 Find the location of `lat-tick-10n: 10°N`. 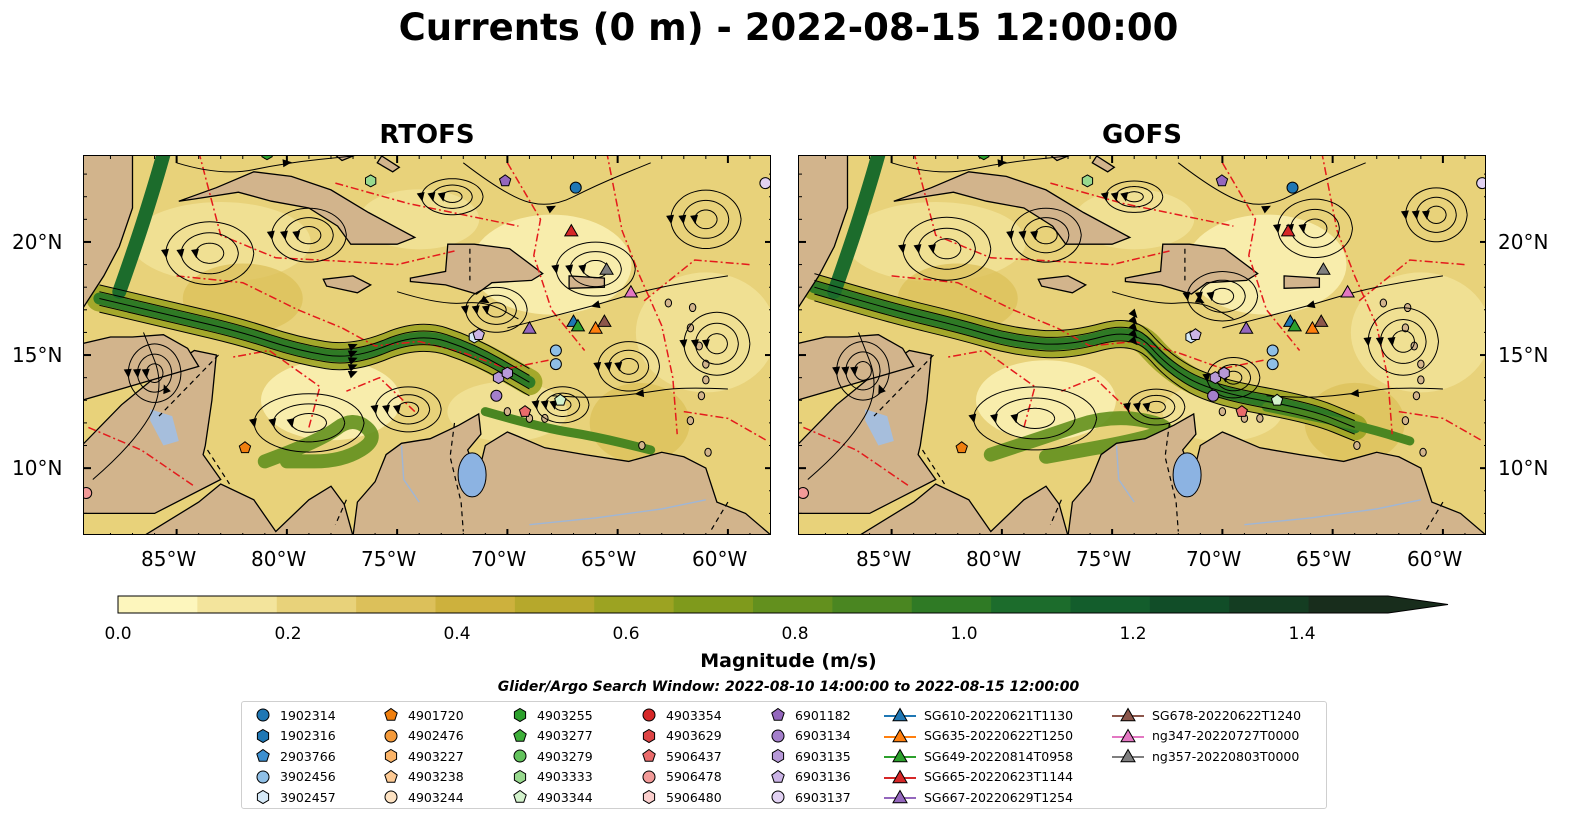

lat-tick-10n: 10°N is located at coordinates (37, 468).